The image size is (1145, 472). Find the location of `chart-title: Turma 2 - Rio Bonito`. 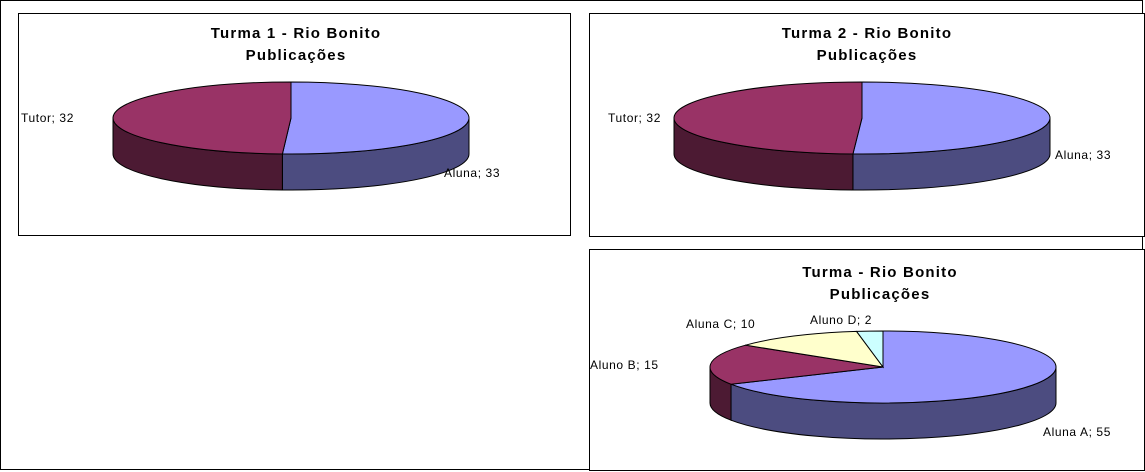

chart-title: Turma 2 - Rio Bonito is located at coordinates (867, 33).